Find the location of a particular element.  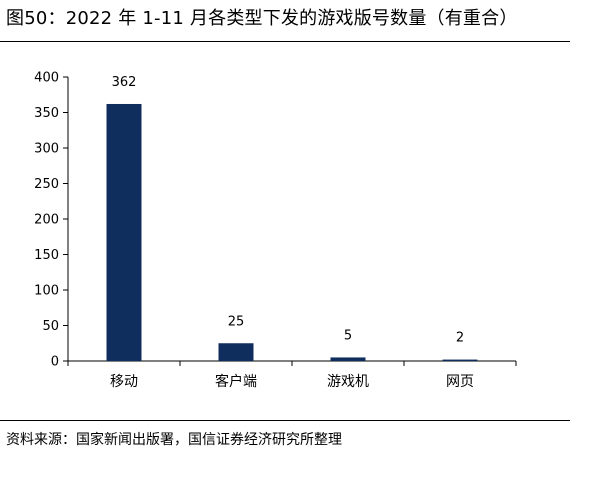

y-tick-label: 250 is located at coordinates (46, 184).